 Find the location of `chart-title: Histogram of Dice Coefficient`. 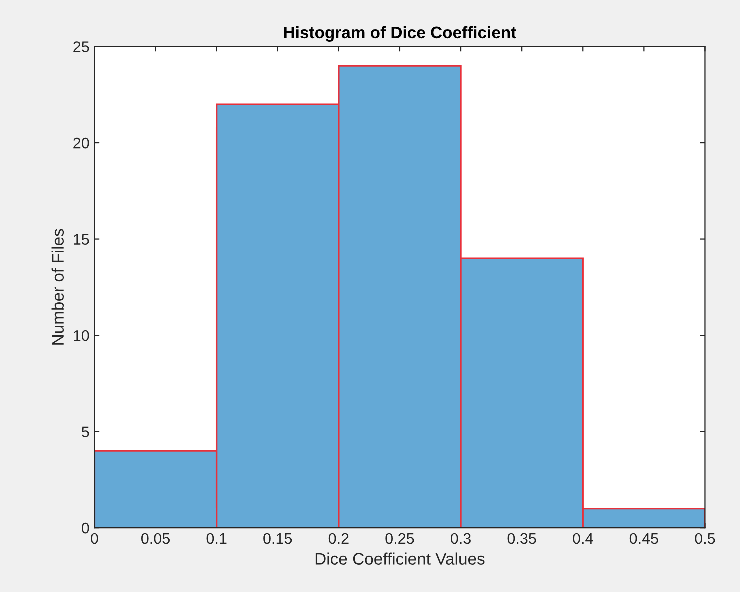

chart-title: Histogram of Dice Coefficient is located at coordinates (400, 34).